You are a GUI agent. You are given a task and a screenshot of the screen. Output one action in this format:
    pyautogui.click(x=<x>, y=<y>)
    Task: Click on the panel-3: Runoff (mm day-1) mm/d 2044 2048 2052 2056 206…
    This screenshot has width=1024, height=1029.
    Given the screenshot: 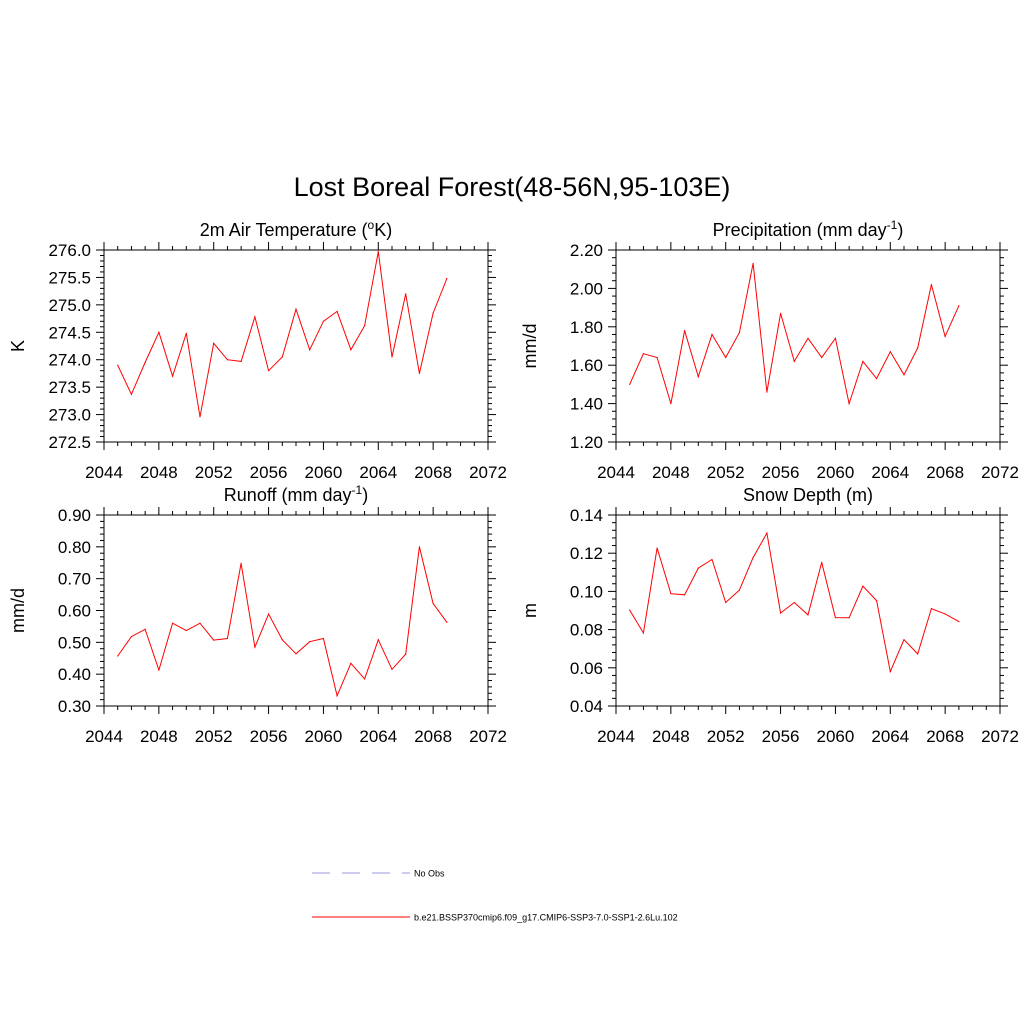 What is the action you would take?
    pyautogui.click(x=257, y=614)
    